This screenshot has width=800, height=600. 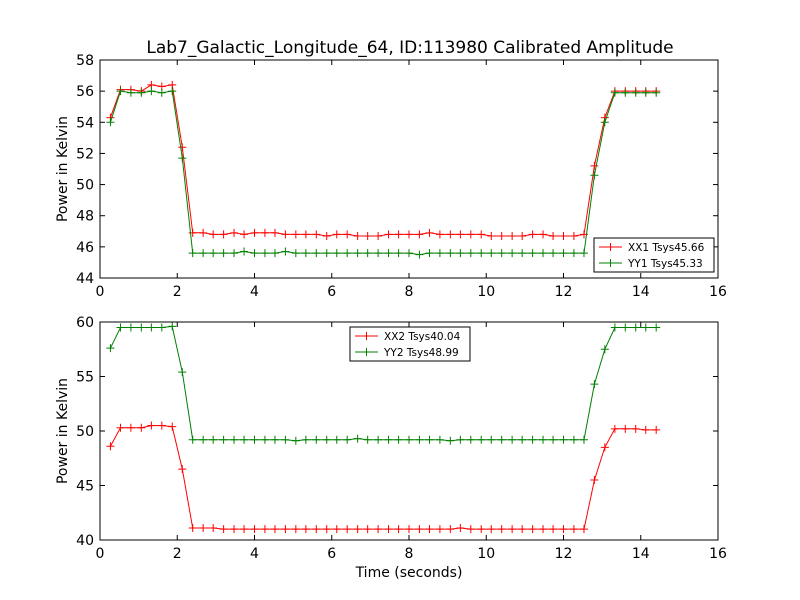 I want to click on legend-label: YY1 Tsys45.33, so click(x=665, y=264).